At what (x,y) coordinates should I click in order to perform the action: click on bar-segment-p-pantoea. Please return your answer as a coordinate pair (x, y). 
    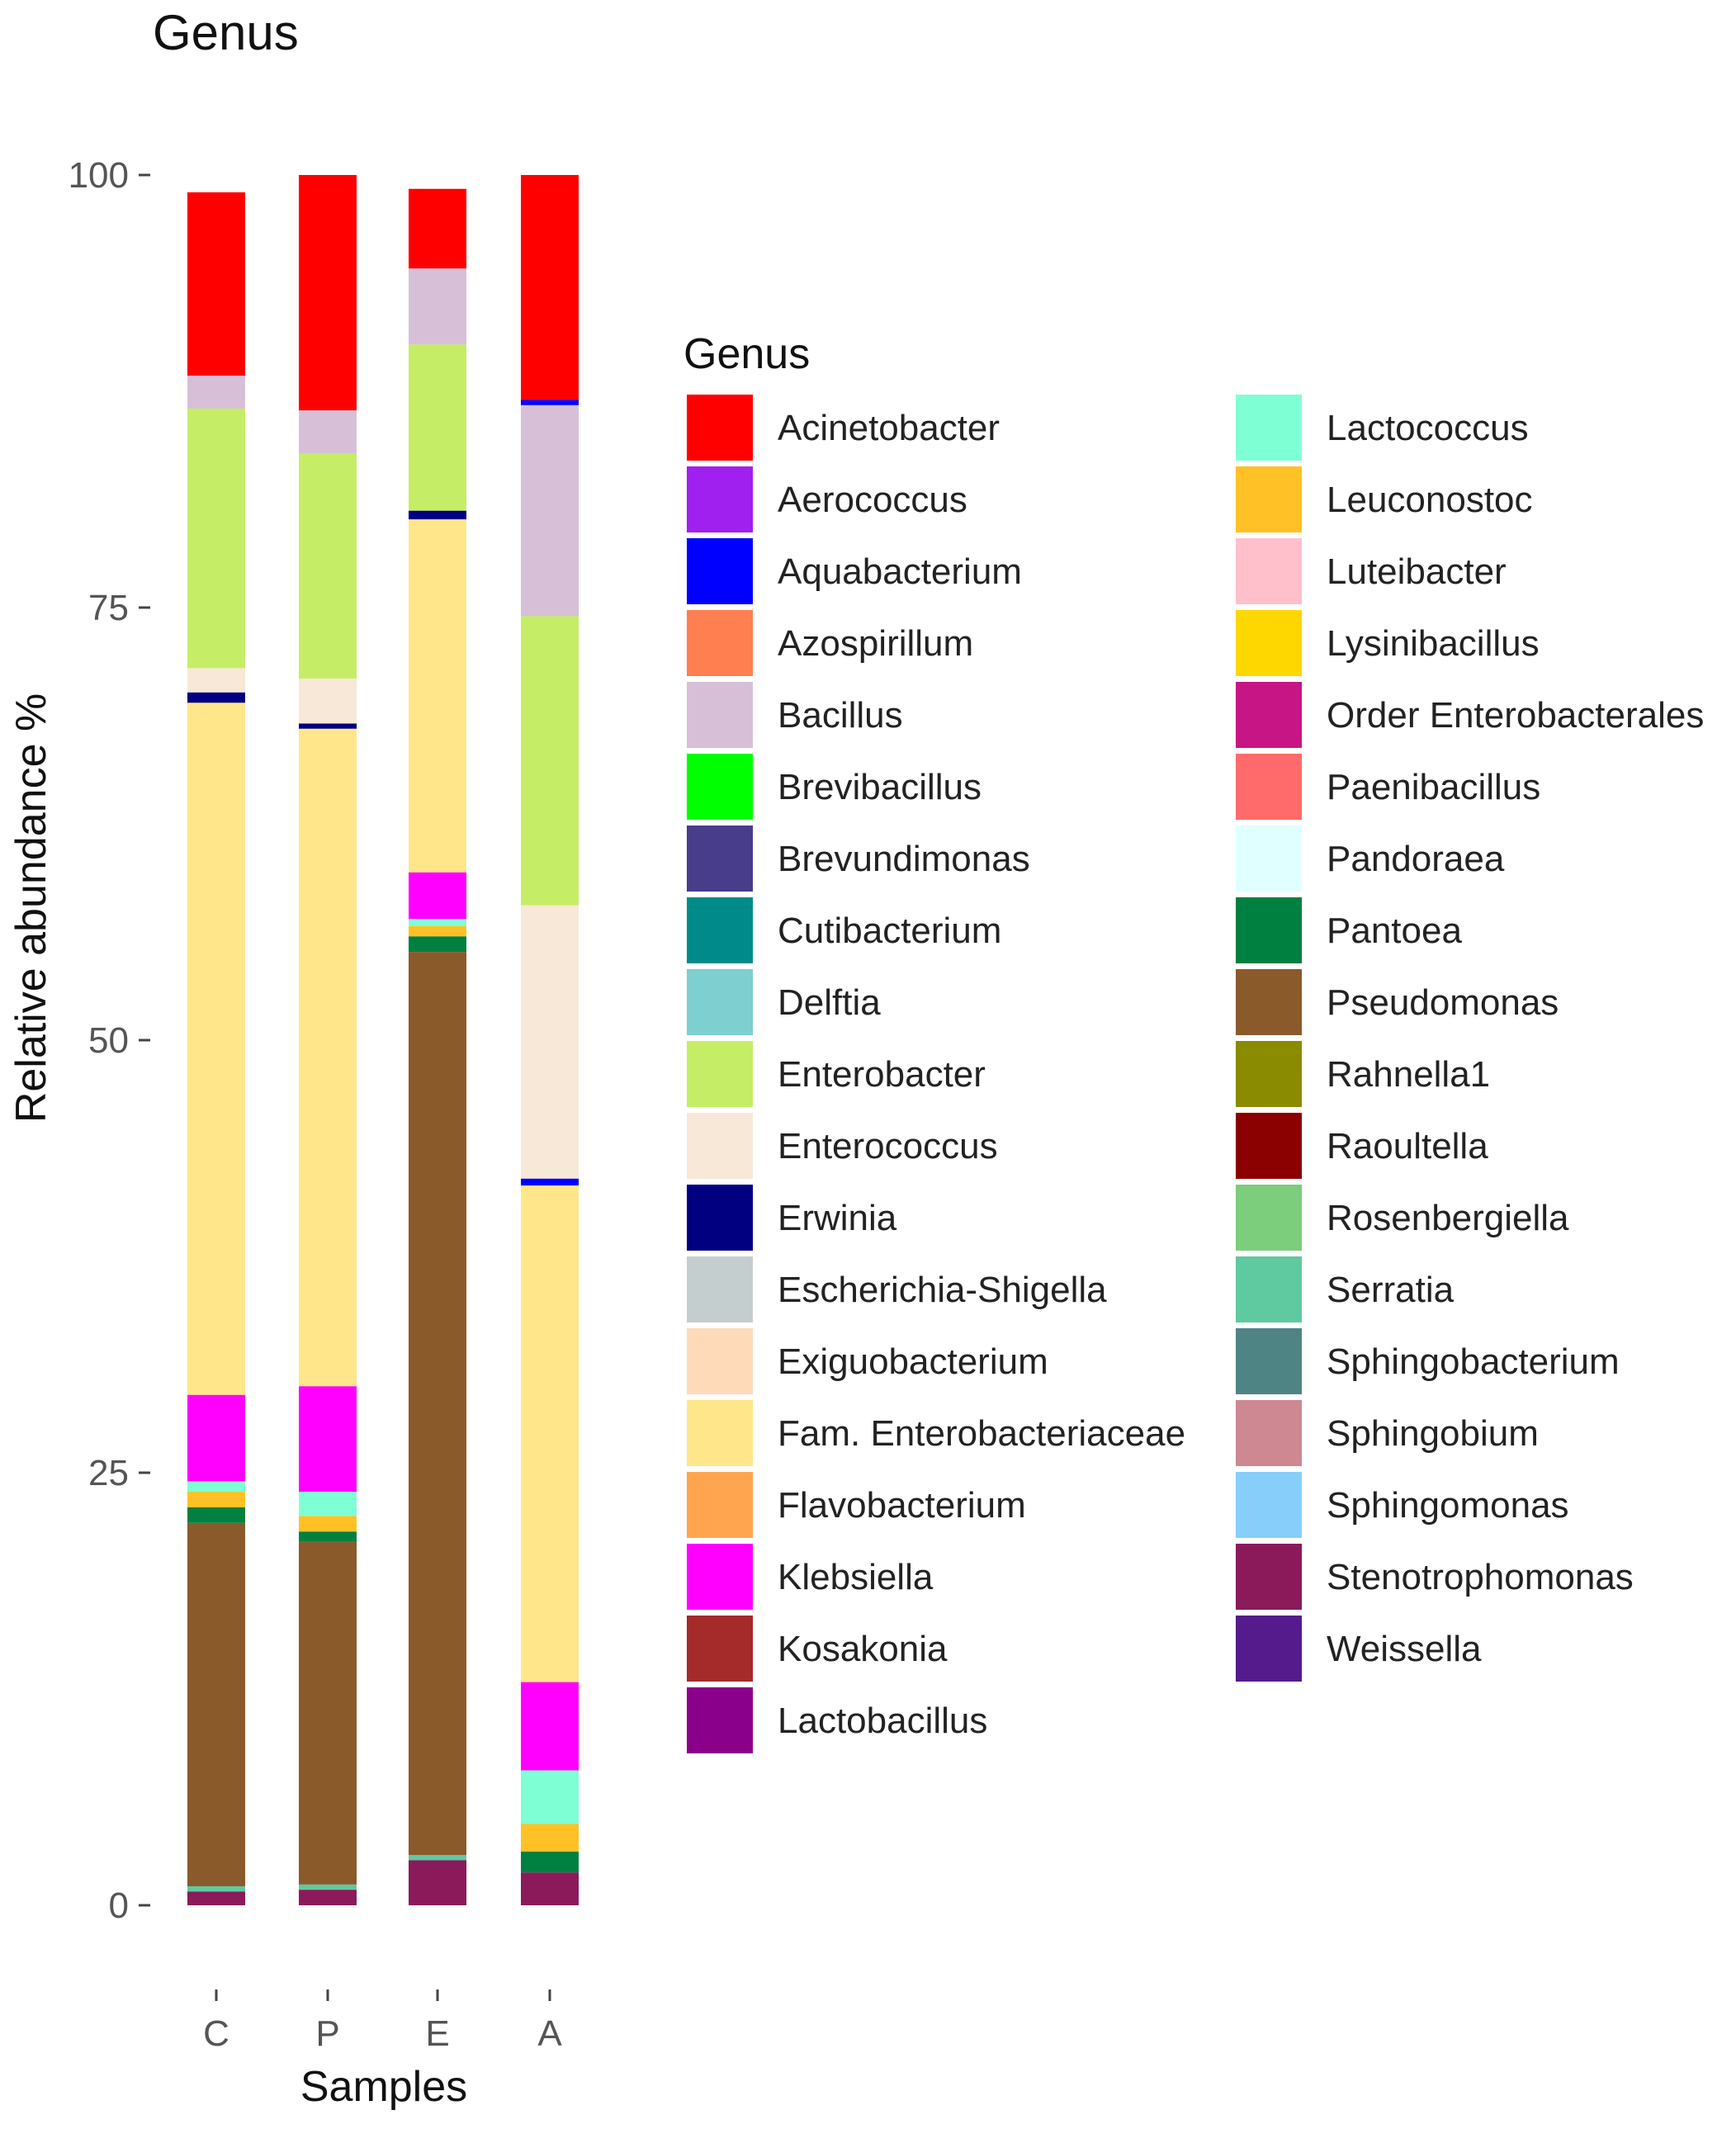
    Looking at the image, I should click on (328, 1537).